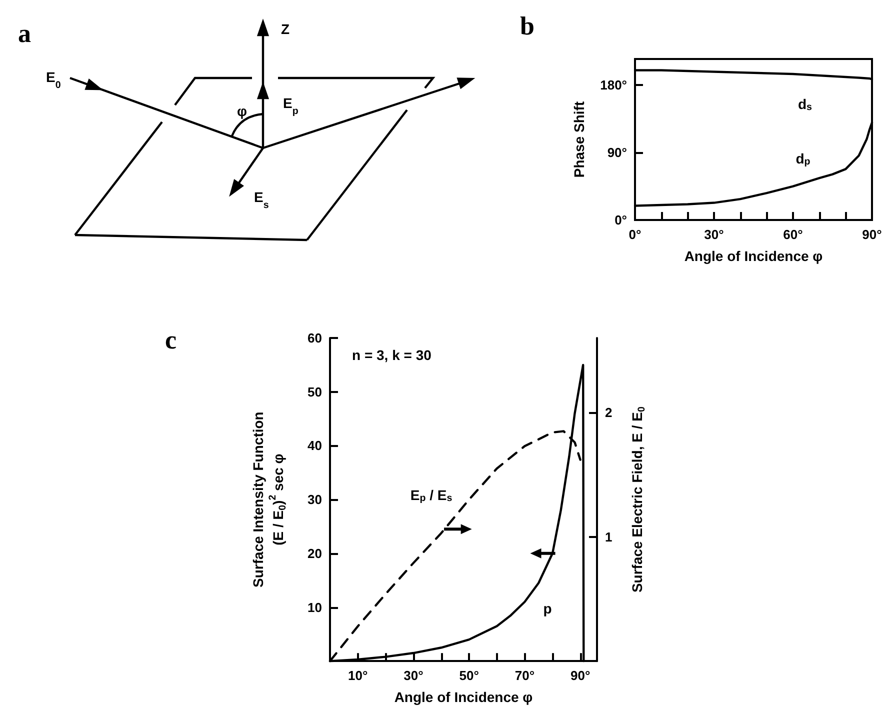 This screenshot has width=889, height=712. What do you see at coordinates (527, 26) in the screenshot?
I see `chart-title: b` at bounding box center [527, 26].